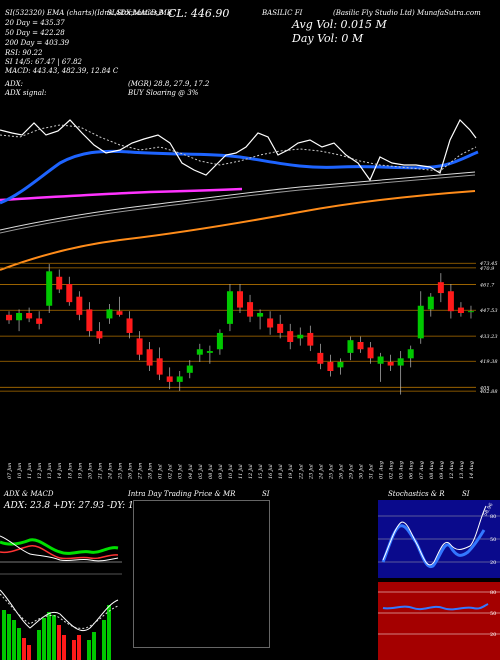 This screenshot has width=500, height=660. Describe the element at coordinates (291, 471) in the screenshot. I see `date-label: 19 Jul` at that location.